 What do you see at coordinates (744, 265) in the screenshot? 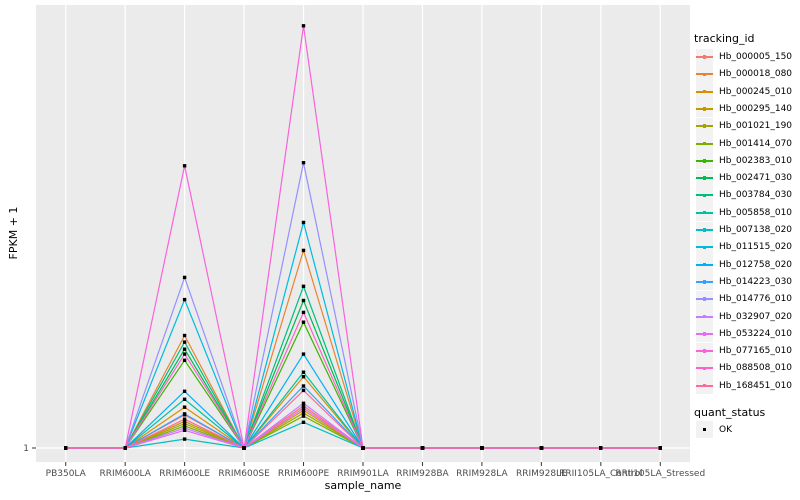
I see `legend-entry-Hb_012758_020: Hb_012758_020` at bounding box center [744, 265].